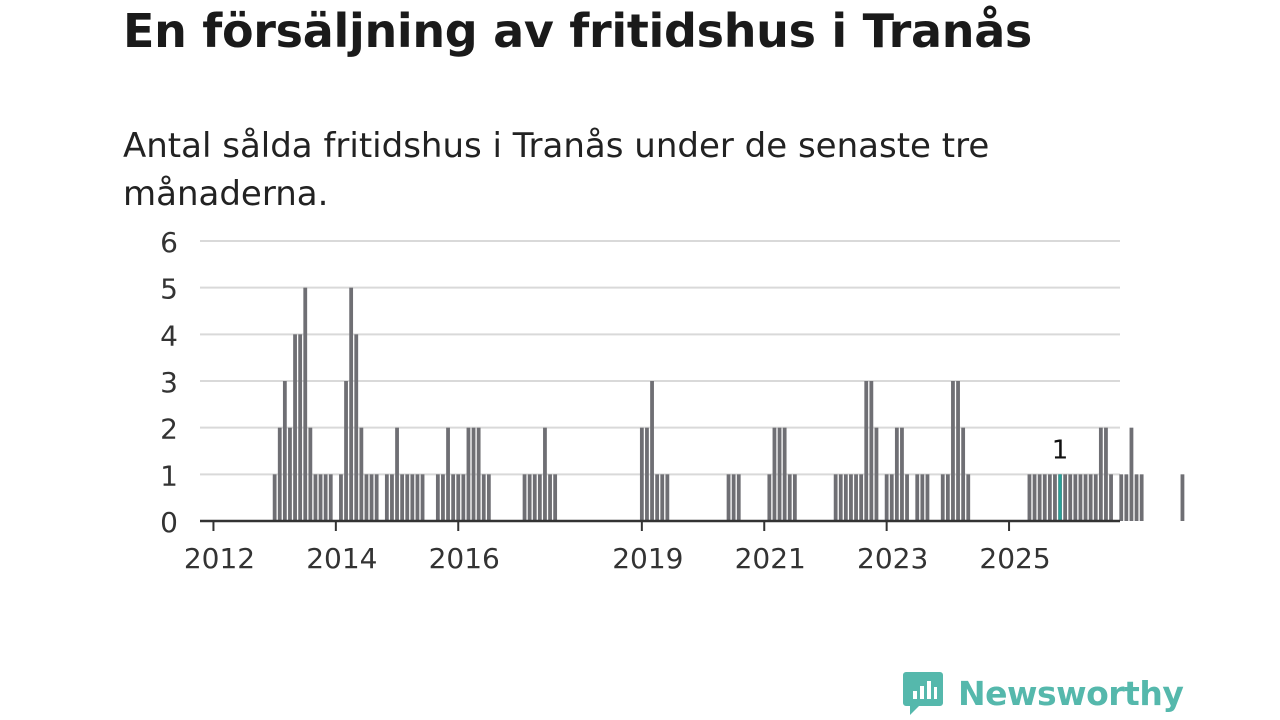  Describe the element at coordinates (892, 558) in the screenshot. I see `x-tick-label: 2023` at that location.